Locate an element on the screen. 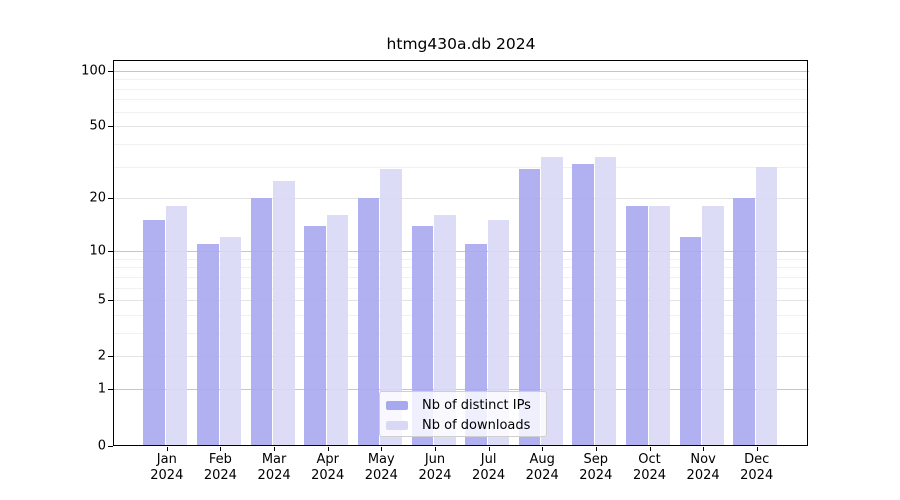 The image size is (900, 500). bar-nb-of-downloads-jan is located at coordinates (176, 326).